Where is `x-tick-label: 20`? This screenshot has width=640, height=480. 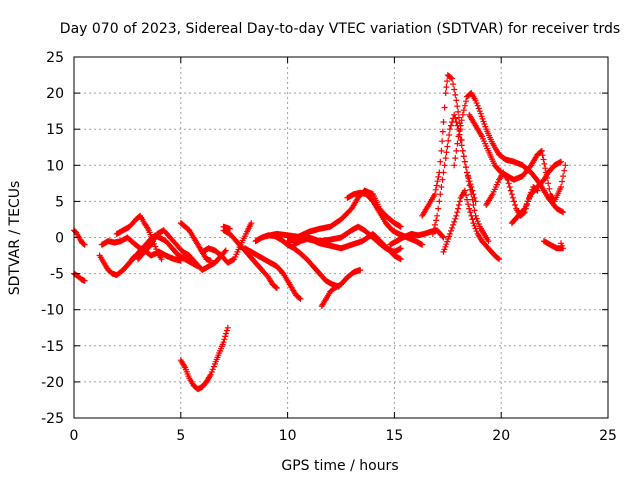 x-tick-label: 20 is located at coordinates (501, 436).